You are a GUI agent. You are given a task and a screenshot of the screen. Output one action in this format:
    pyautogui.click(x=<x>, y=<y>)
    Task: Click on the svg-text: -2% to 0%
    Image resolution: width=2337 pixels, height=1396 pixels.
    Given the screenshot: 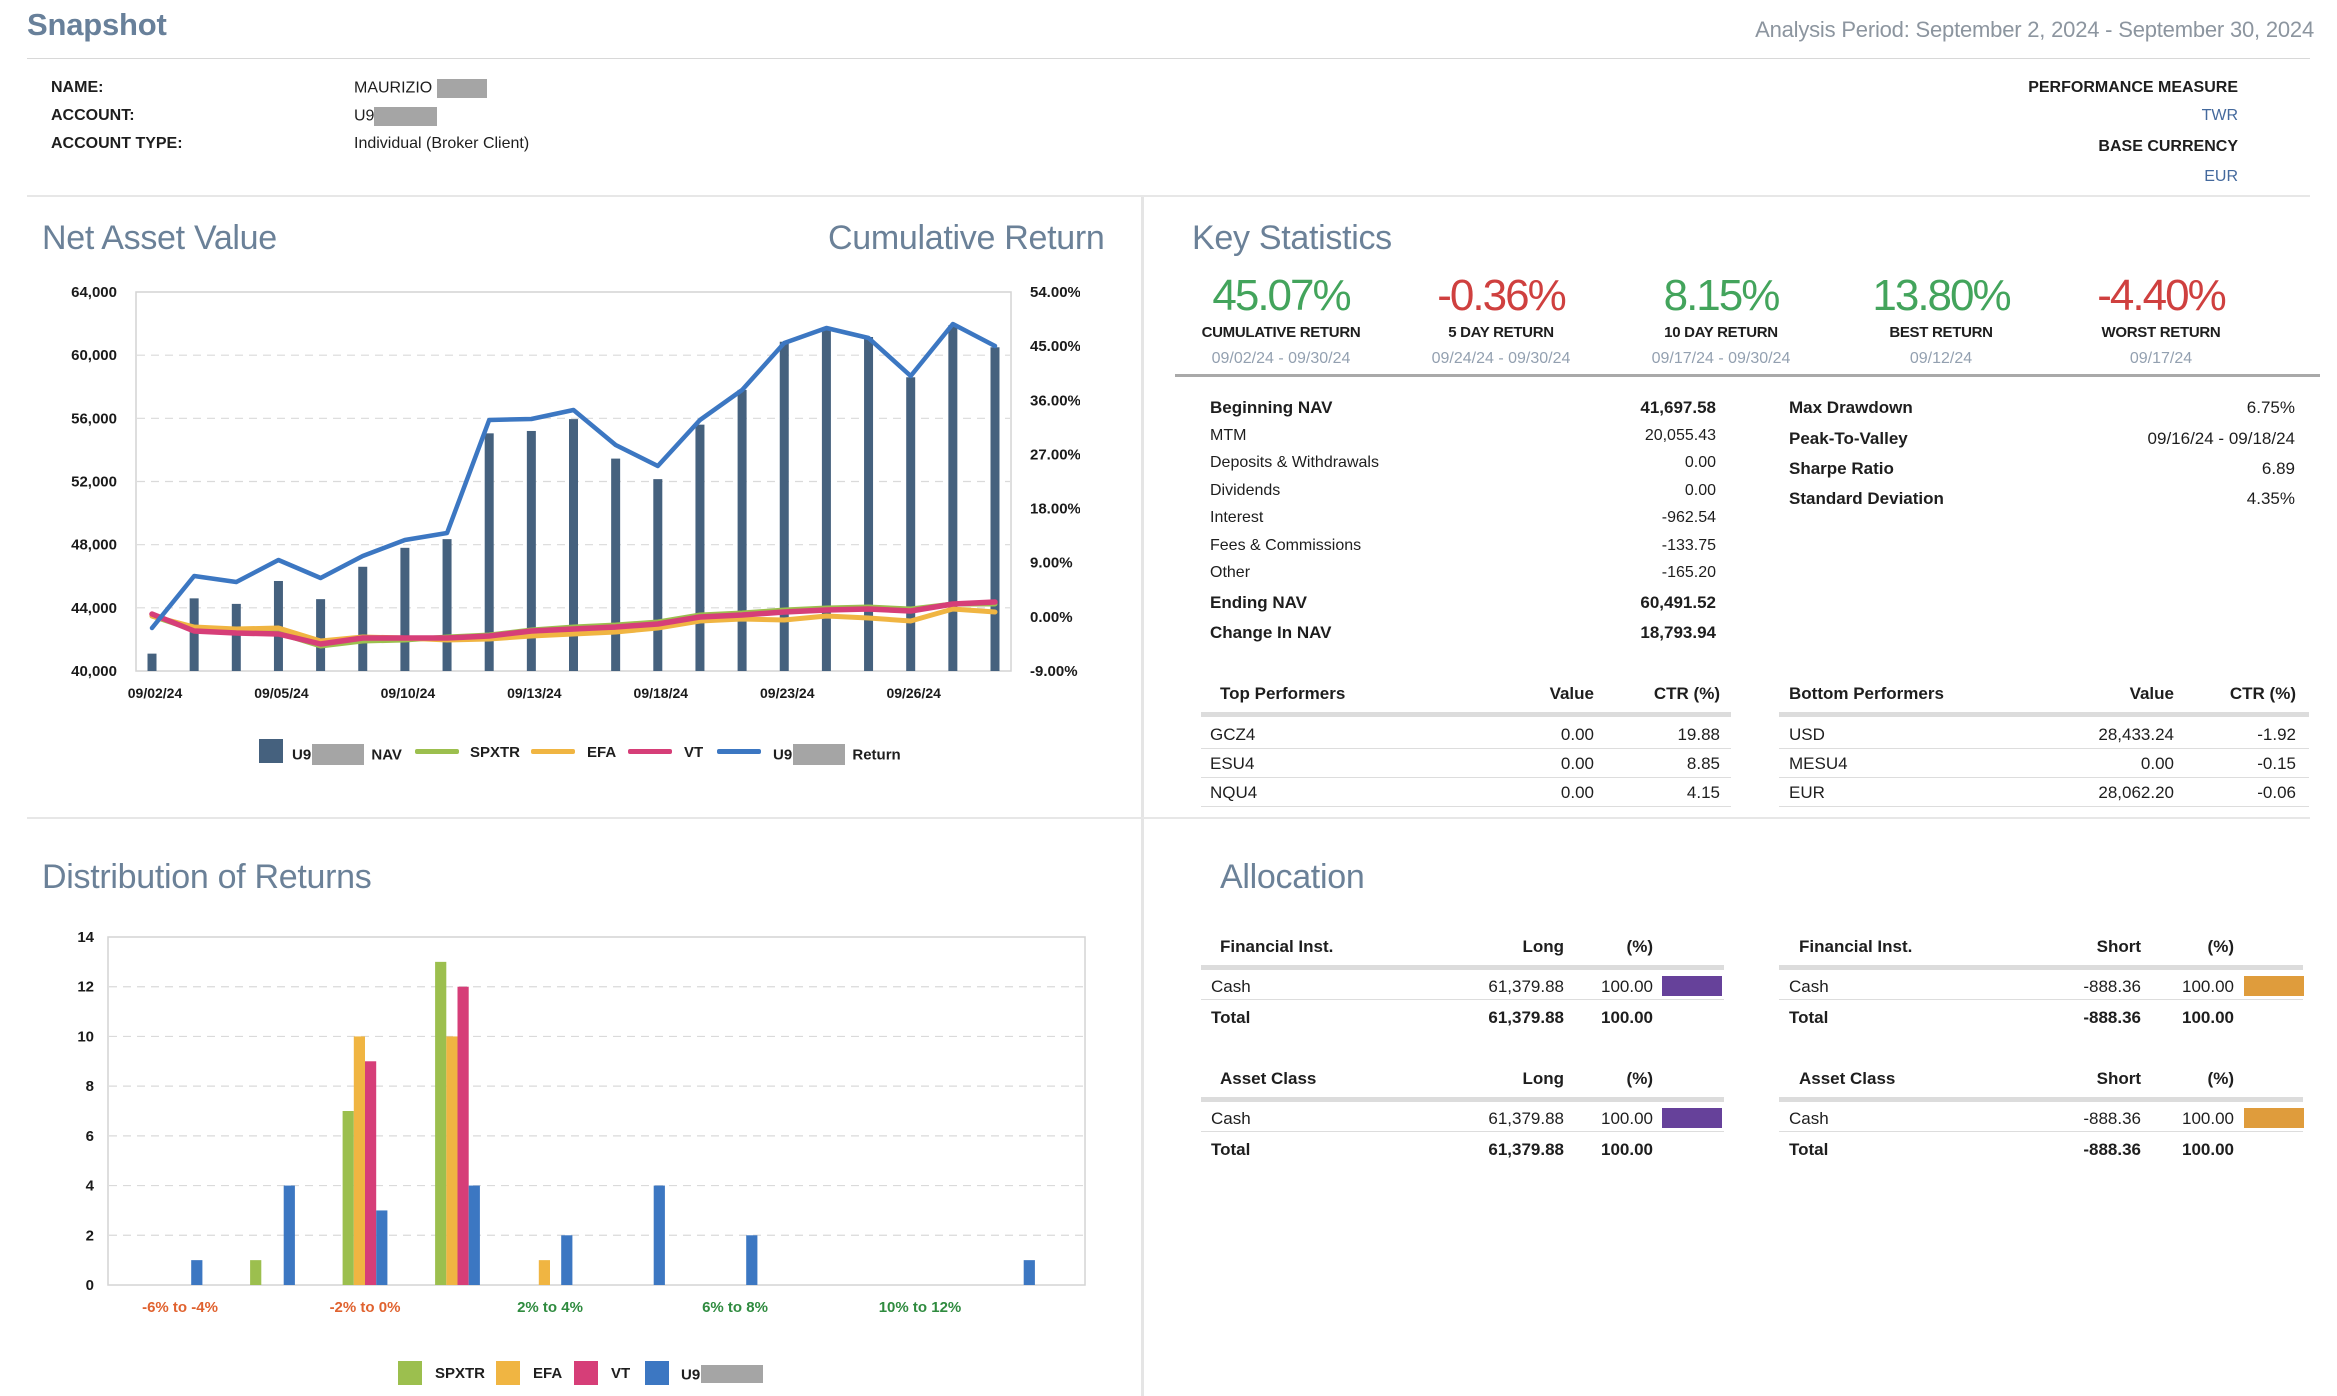 What is the action you would take?
    pyautogui.click(x=365, y=1307)
    